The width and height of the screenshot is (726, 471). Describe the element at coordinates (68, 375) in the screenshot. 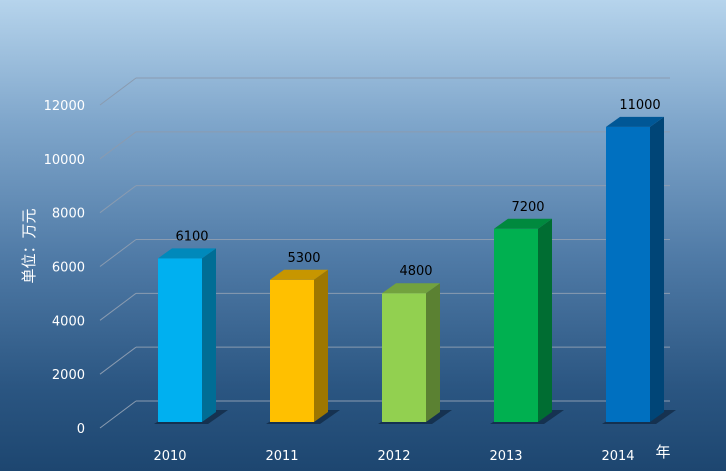

I see `y-tick-label: 2000` at that location.